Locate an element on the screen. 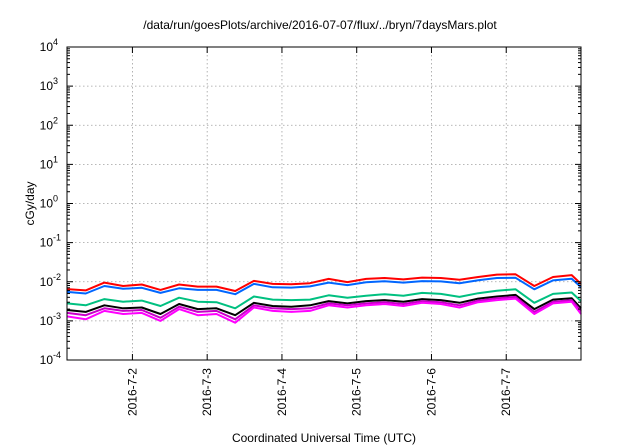  x-tick-label: 2016-7-2 is located at coordinates (132, 392).